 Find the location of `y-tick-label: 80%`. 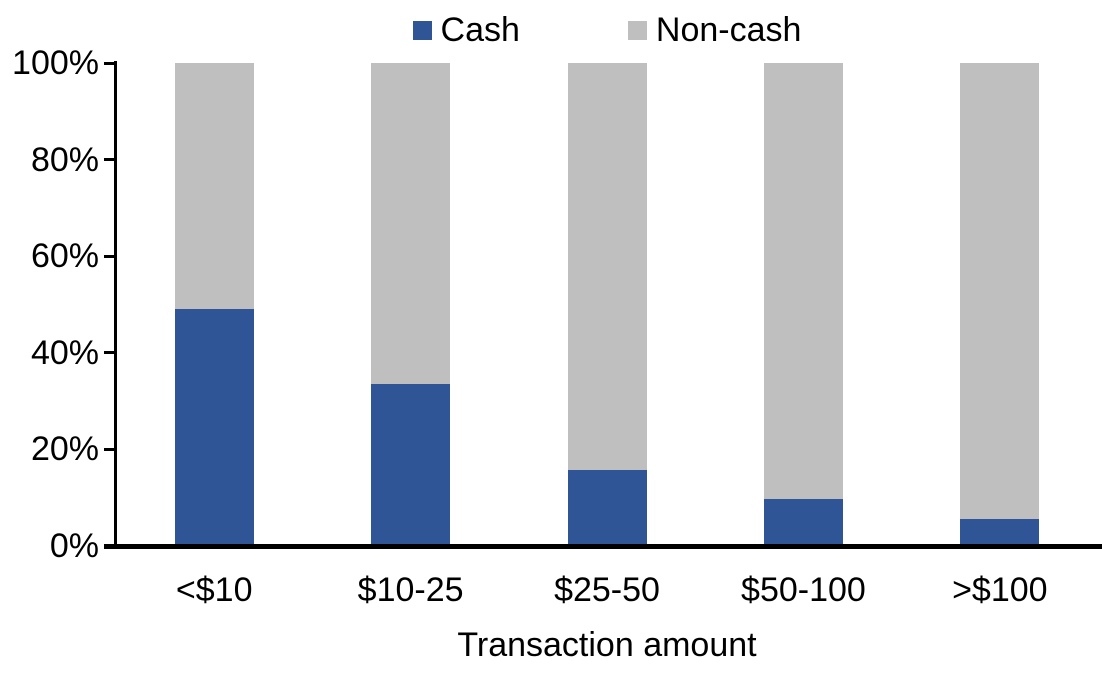

y-tick-label: 80% is located at coordinates (64, 159).